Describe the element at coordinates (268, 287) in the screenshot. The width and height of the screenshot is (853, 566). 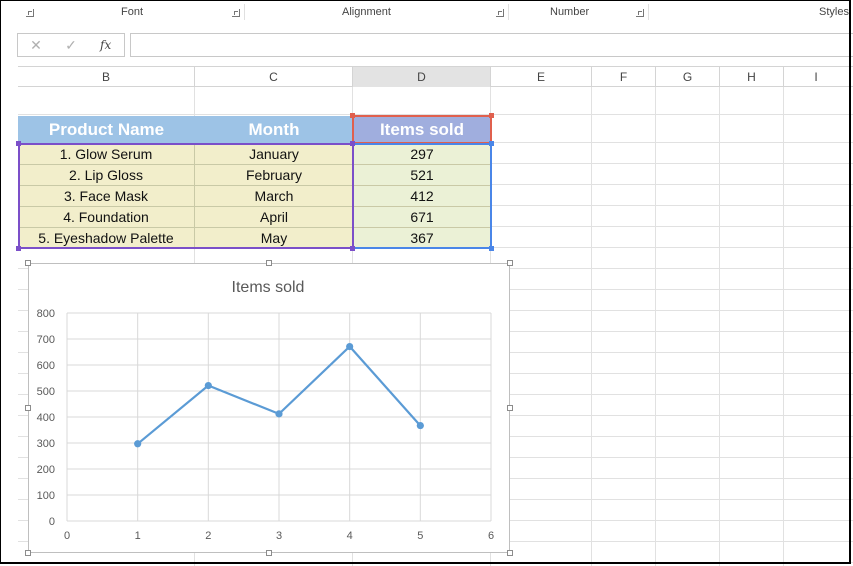
I see `chart-title: Items sold` at that location.